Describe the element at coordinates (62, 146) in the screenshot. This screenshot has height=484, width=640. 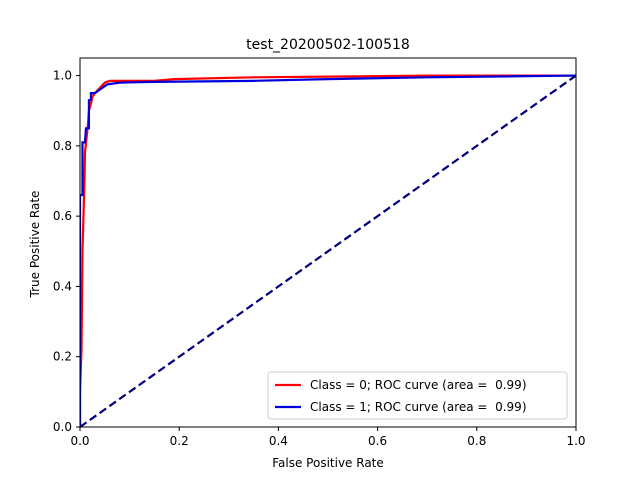
I see `y-tick-label: 0.8` at that location.